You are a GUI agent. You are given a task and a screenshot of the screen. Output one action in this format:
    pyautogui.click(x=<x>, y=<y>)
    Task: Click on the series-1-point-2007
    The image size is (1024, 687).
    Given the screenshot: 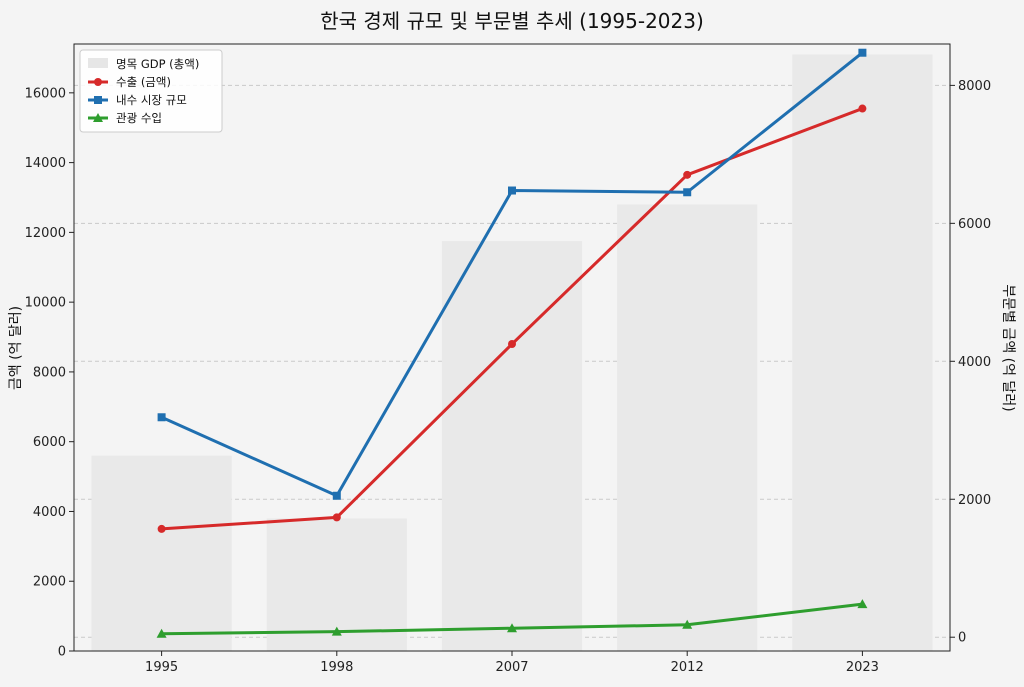 What is the action you would take?
    pyautogui.click(x=512, y=190)
    